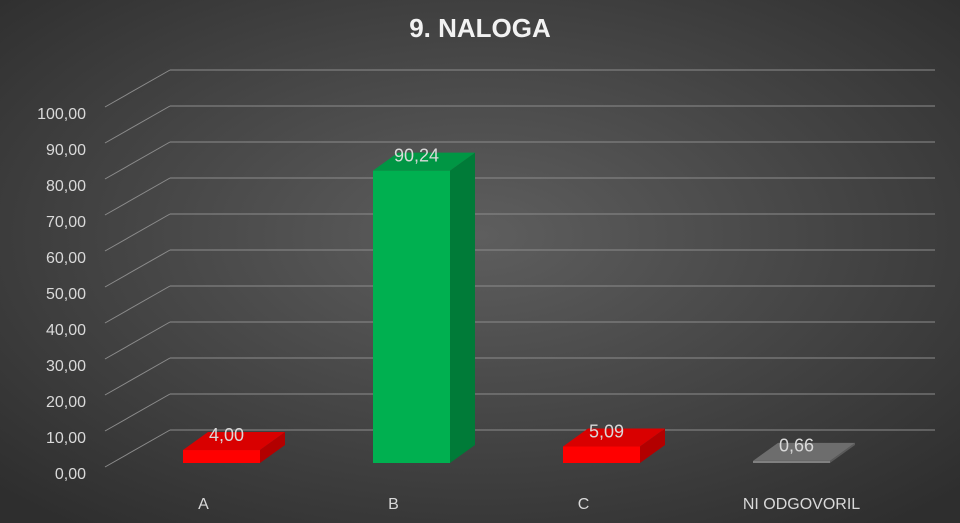 This screenshot has height=523, width=960. Describe the element at coordinates (393, 504) in the screenshot. I see `x-tick-label: B` at that location.